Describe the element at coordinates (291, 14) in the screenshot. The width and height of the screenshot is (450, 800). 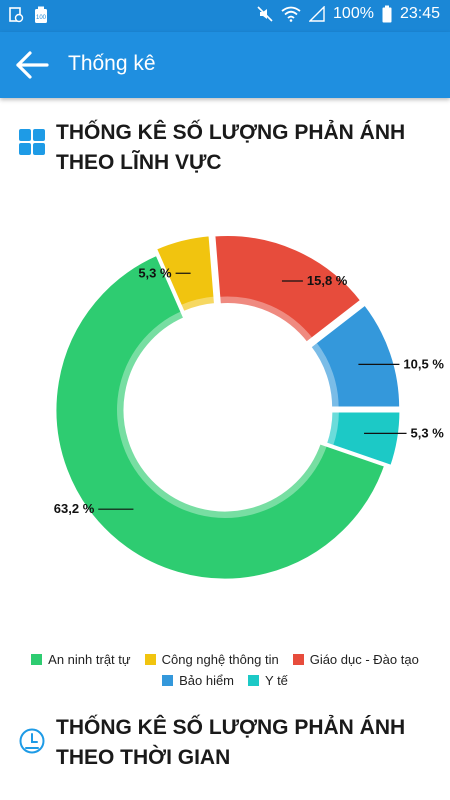
I see `wifi-icon` at that location.